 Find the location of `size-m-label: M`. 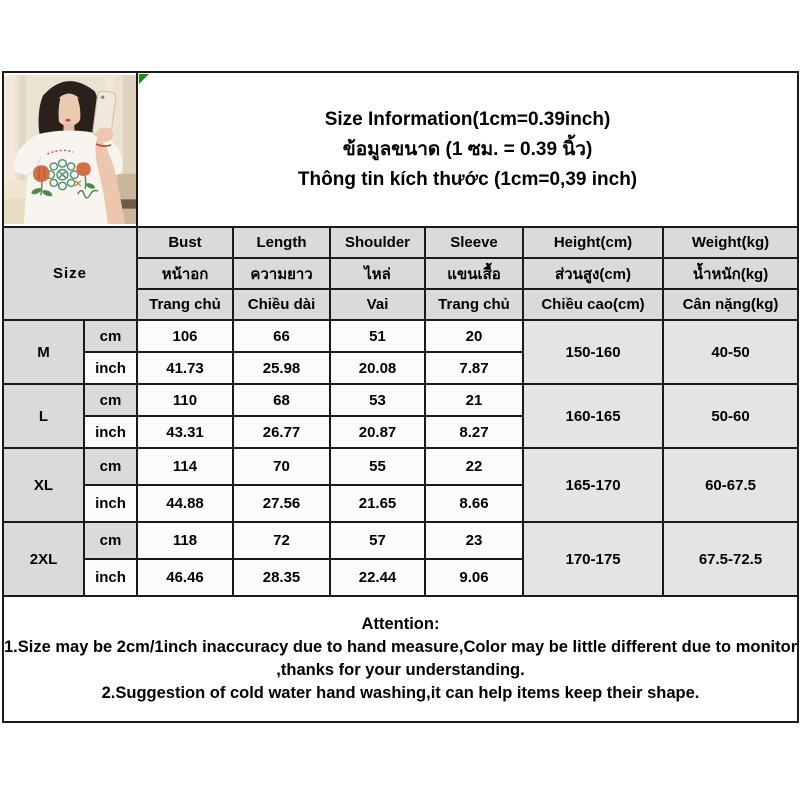

size-m-label: M is located at coordinates (43, 352).